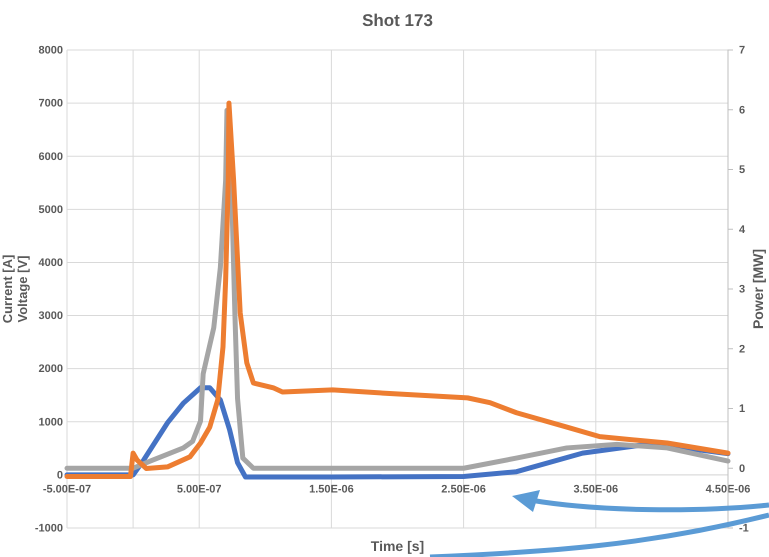  I want to click on x-axis-title: Time [s], so click(397, 546).